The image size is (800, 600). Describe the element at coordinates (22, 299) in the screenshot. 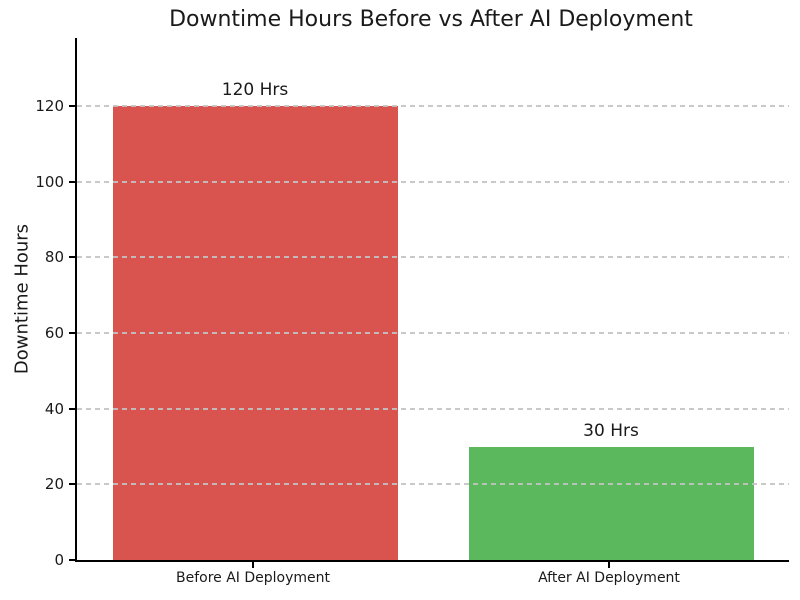

I see `y-axis-label: Downtime Hours` at that location.